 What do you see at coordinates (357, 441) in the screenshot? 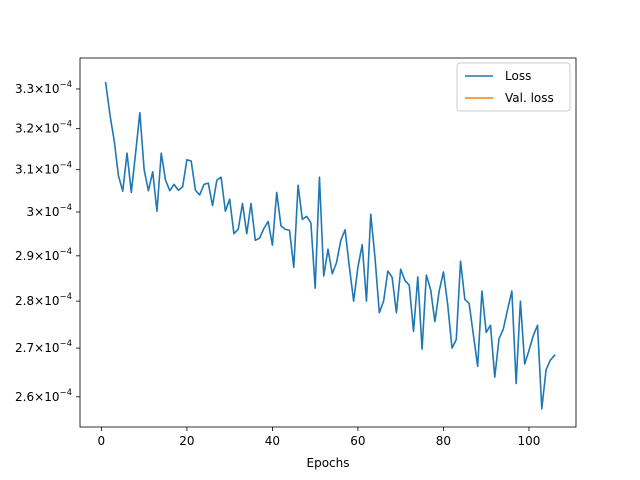
I see `x-tick-label: 60` at bounding box center [357, 441].